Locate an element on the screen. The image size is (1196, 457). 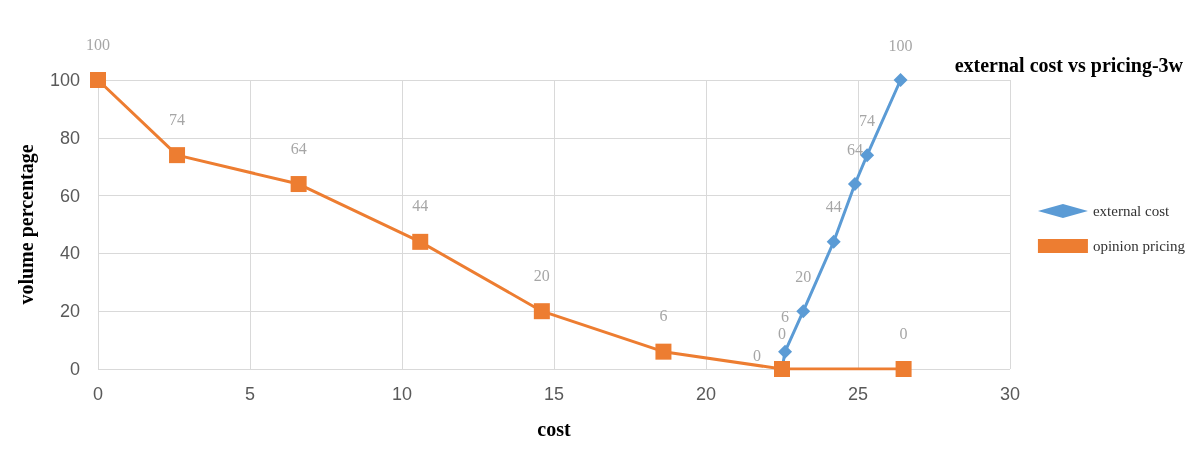
x-axis-title: cost is located at coordinates (554, 429).